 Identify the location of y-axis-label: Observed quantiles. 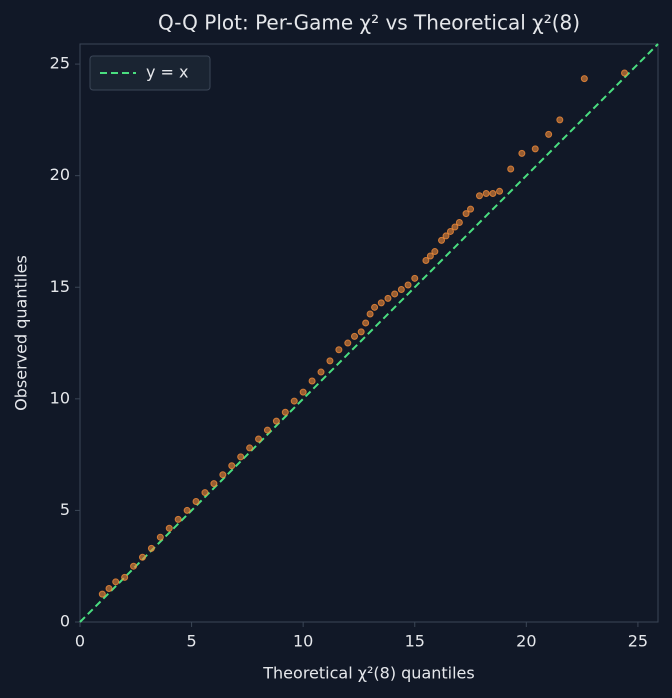
(21, 333).